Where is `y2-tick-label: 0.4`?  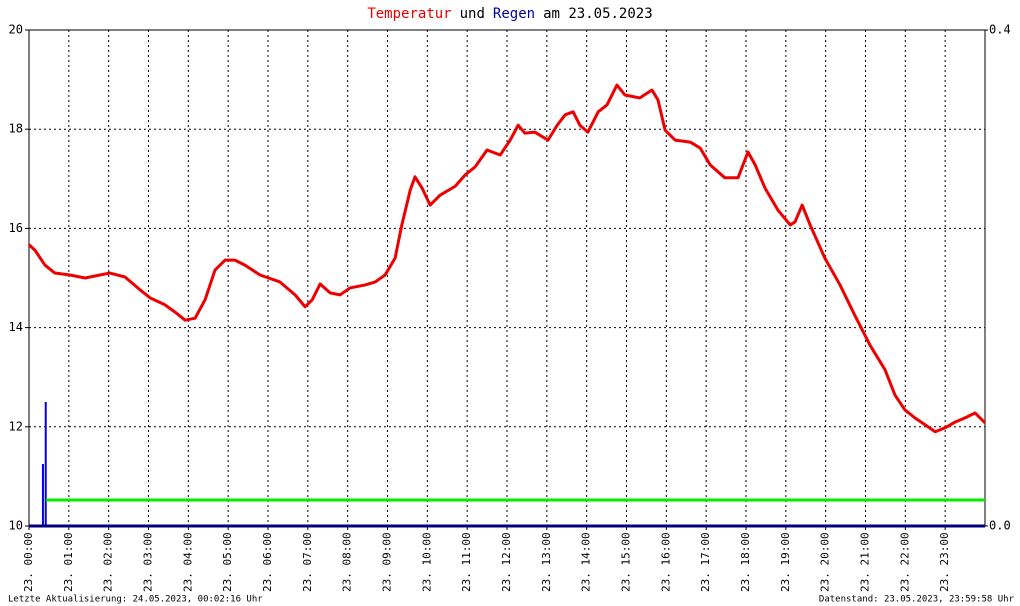 y2-tick-label: 0.4 is located at coordinates (1000, 30).